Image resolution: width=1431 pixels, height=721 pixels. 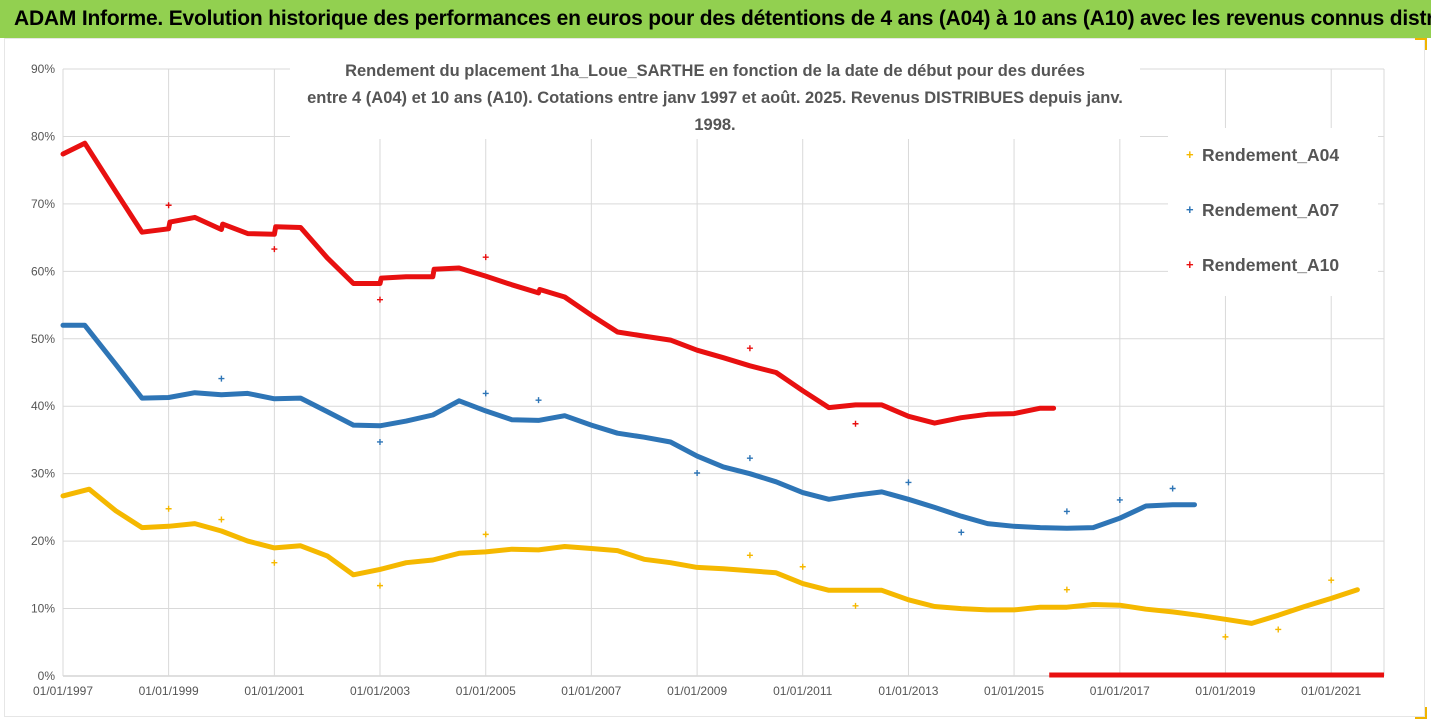 I want to click on y-tick-label: 40%, so click(x=43, y=406).